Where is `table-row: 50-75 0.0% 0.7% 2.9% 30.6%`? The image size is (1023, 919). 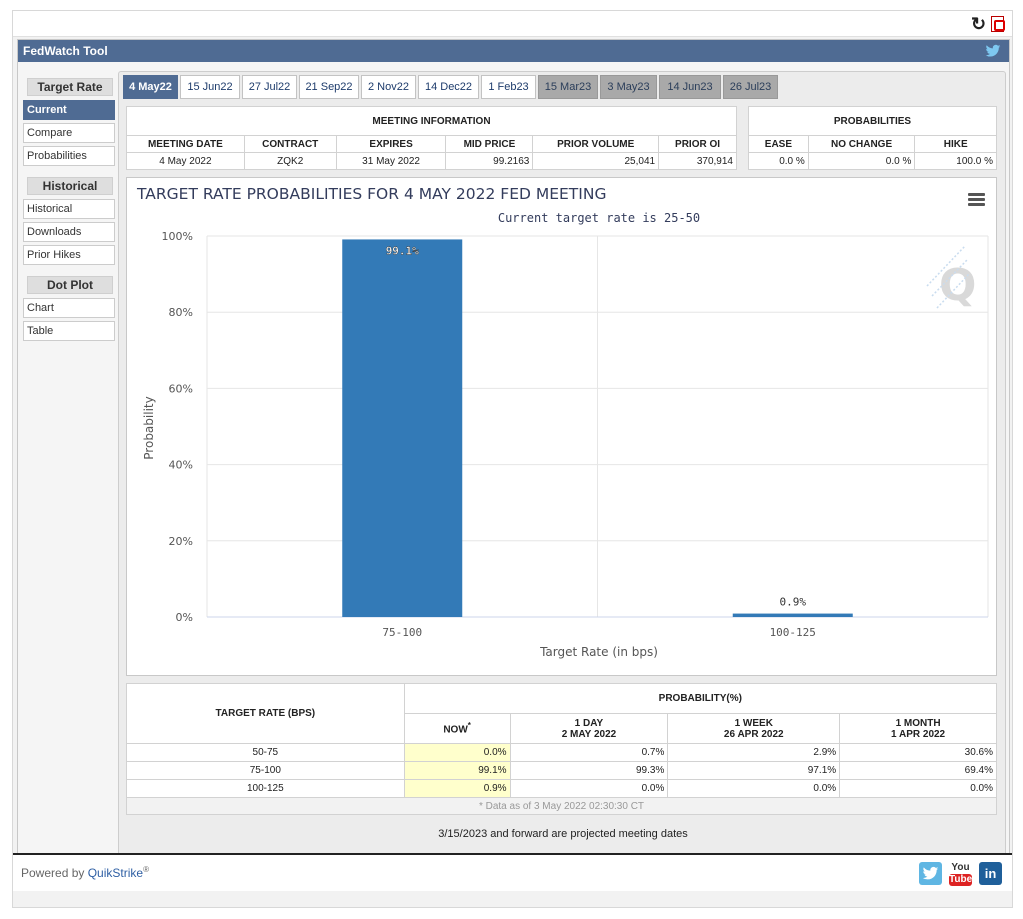
table-row: 50-75 0.0% 0.7% 2.9% 30.6% is located at coordinates (561, 752).